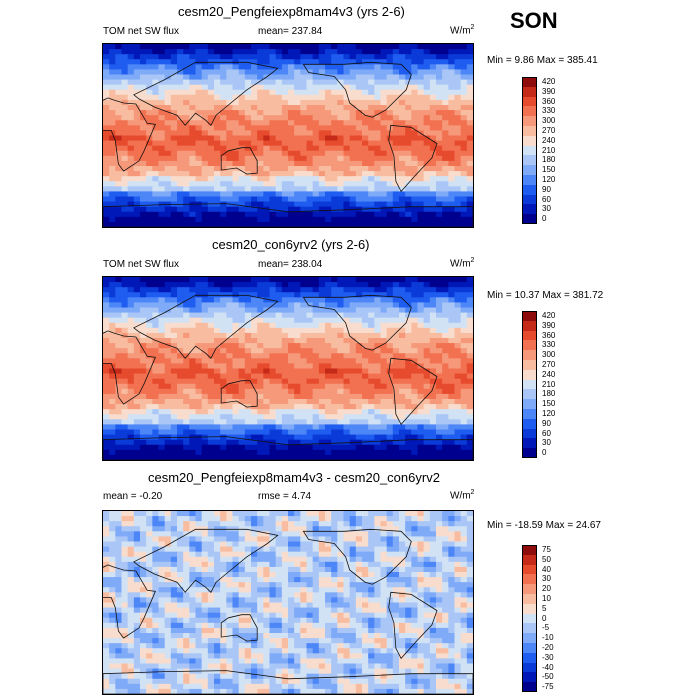  I want to click on colorbar-bin, so click(529, 160).